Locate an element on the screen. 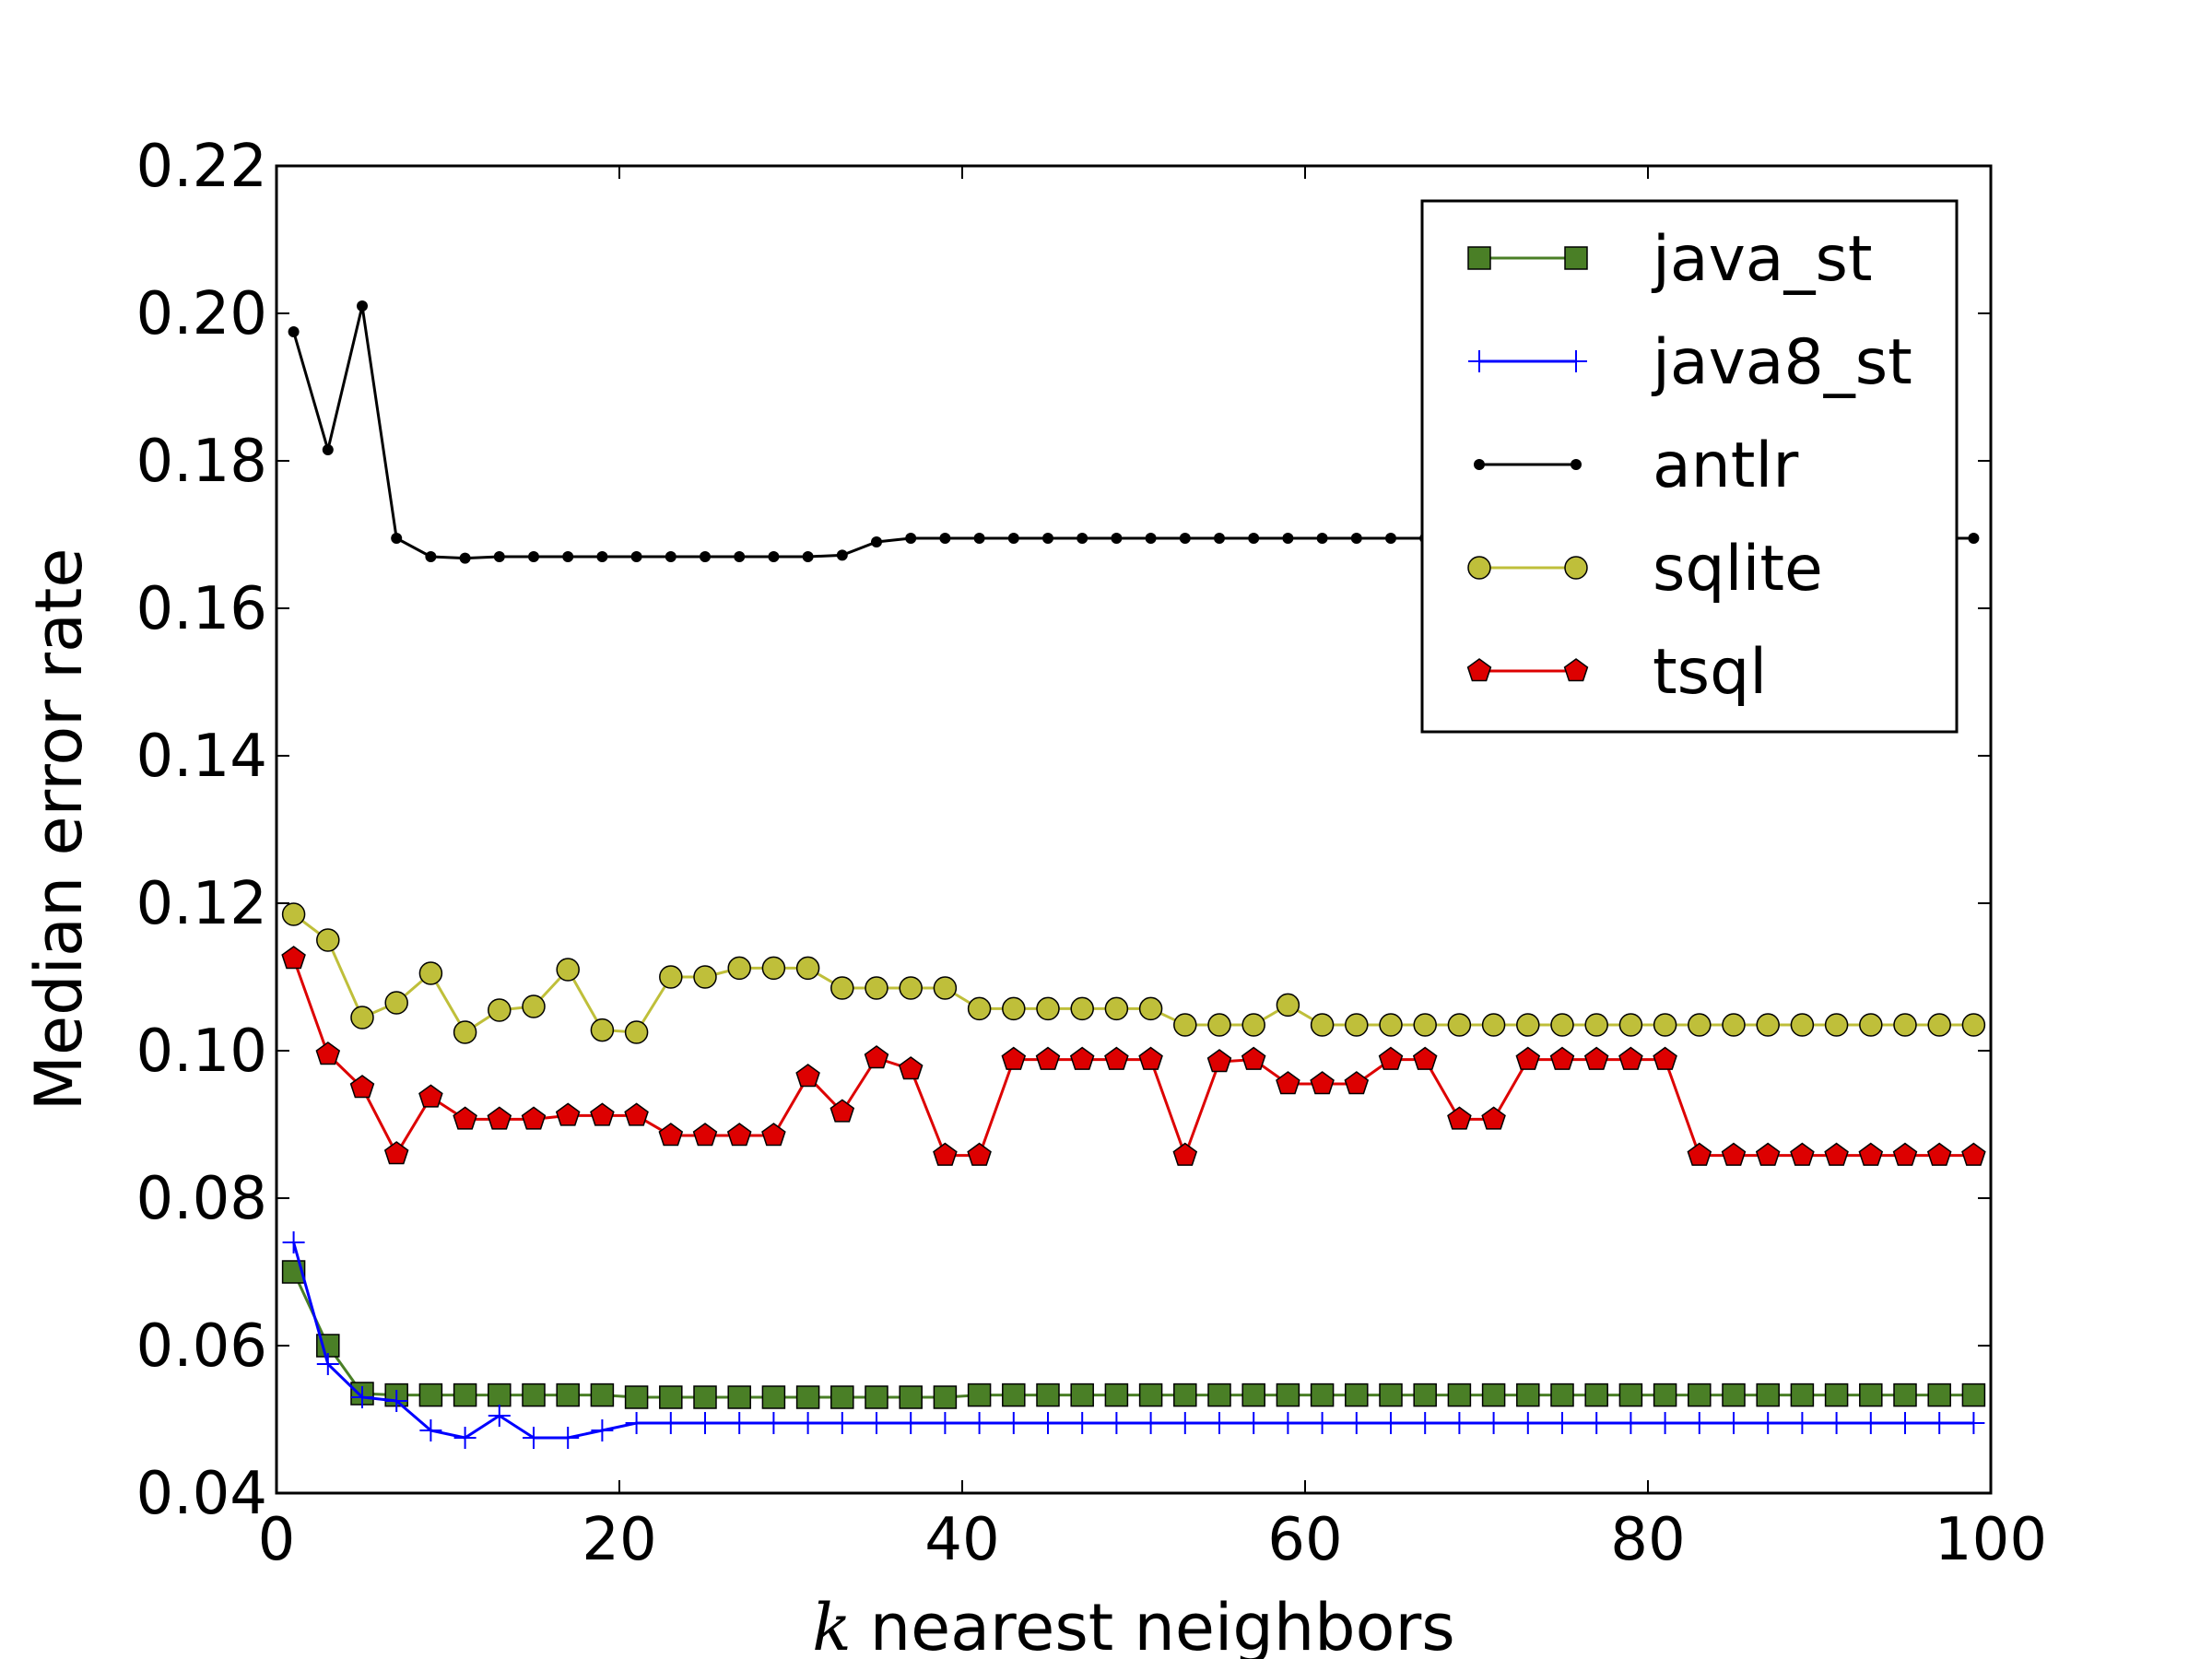 The image size is (2212, 1659). x-axis-variable: k is located at coordinates (831, 1624).